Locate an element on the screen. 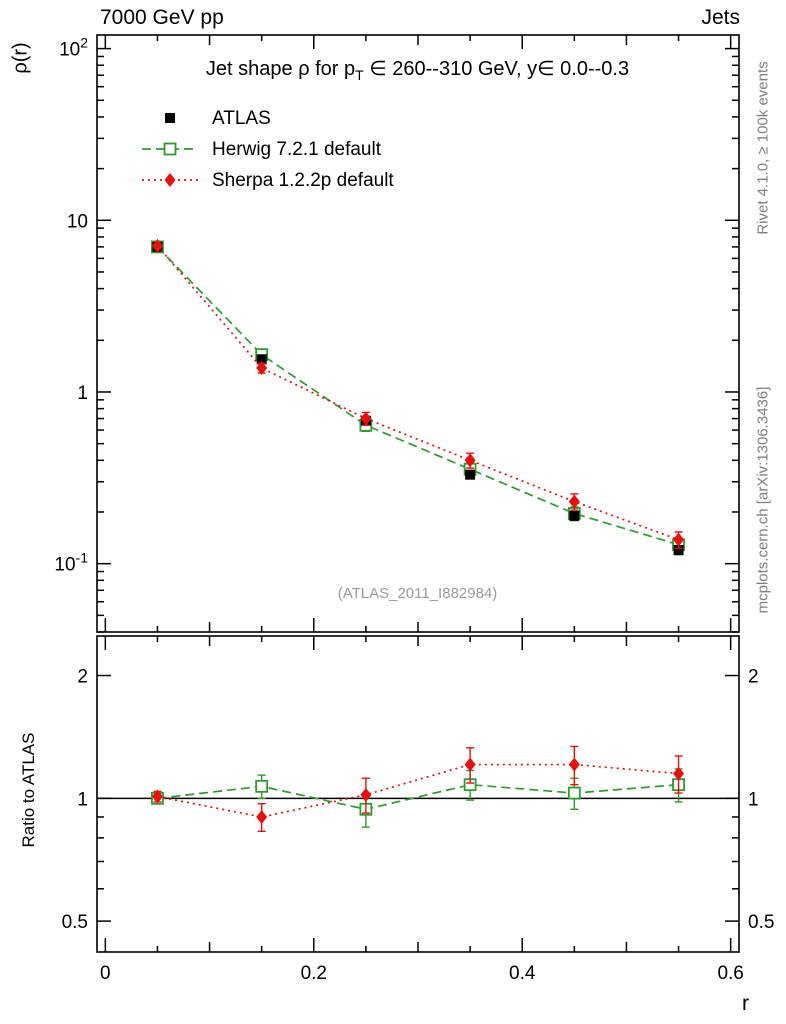 The height and width of the screenshot is (1024, 786). plot-title-pre: Jet shape ρ for p is located at coordinates (280, 69).